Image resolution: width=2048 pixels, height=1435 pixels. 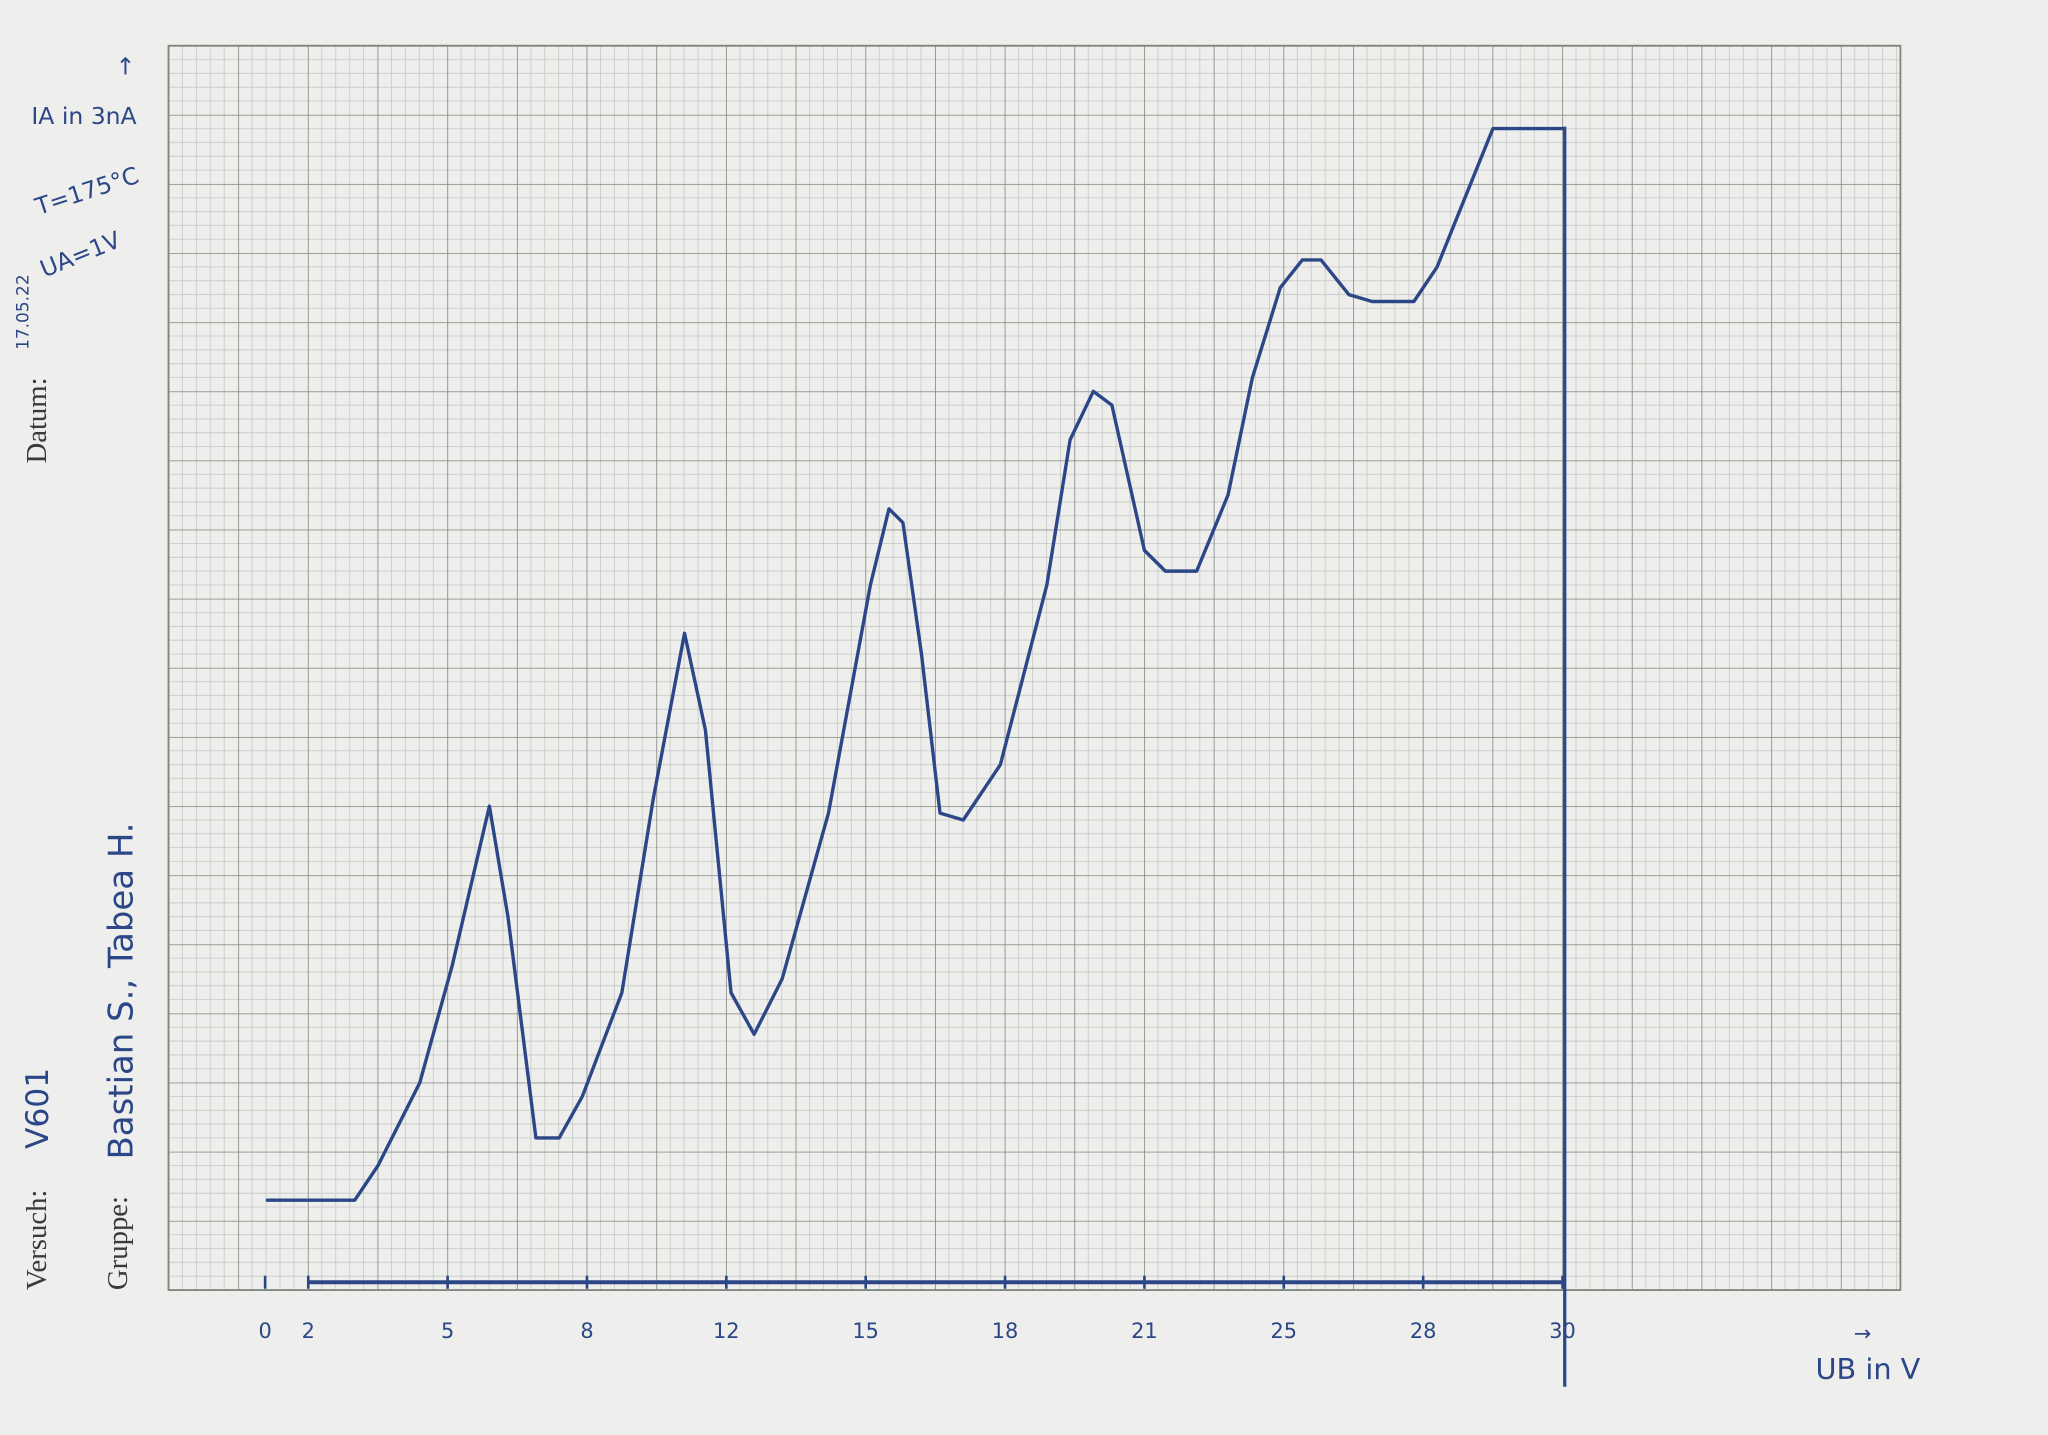 I want to click on x-tick-label: 8, so click(x=586, y=1331).